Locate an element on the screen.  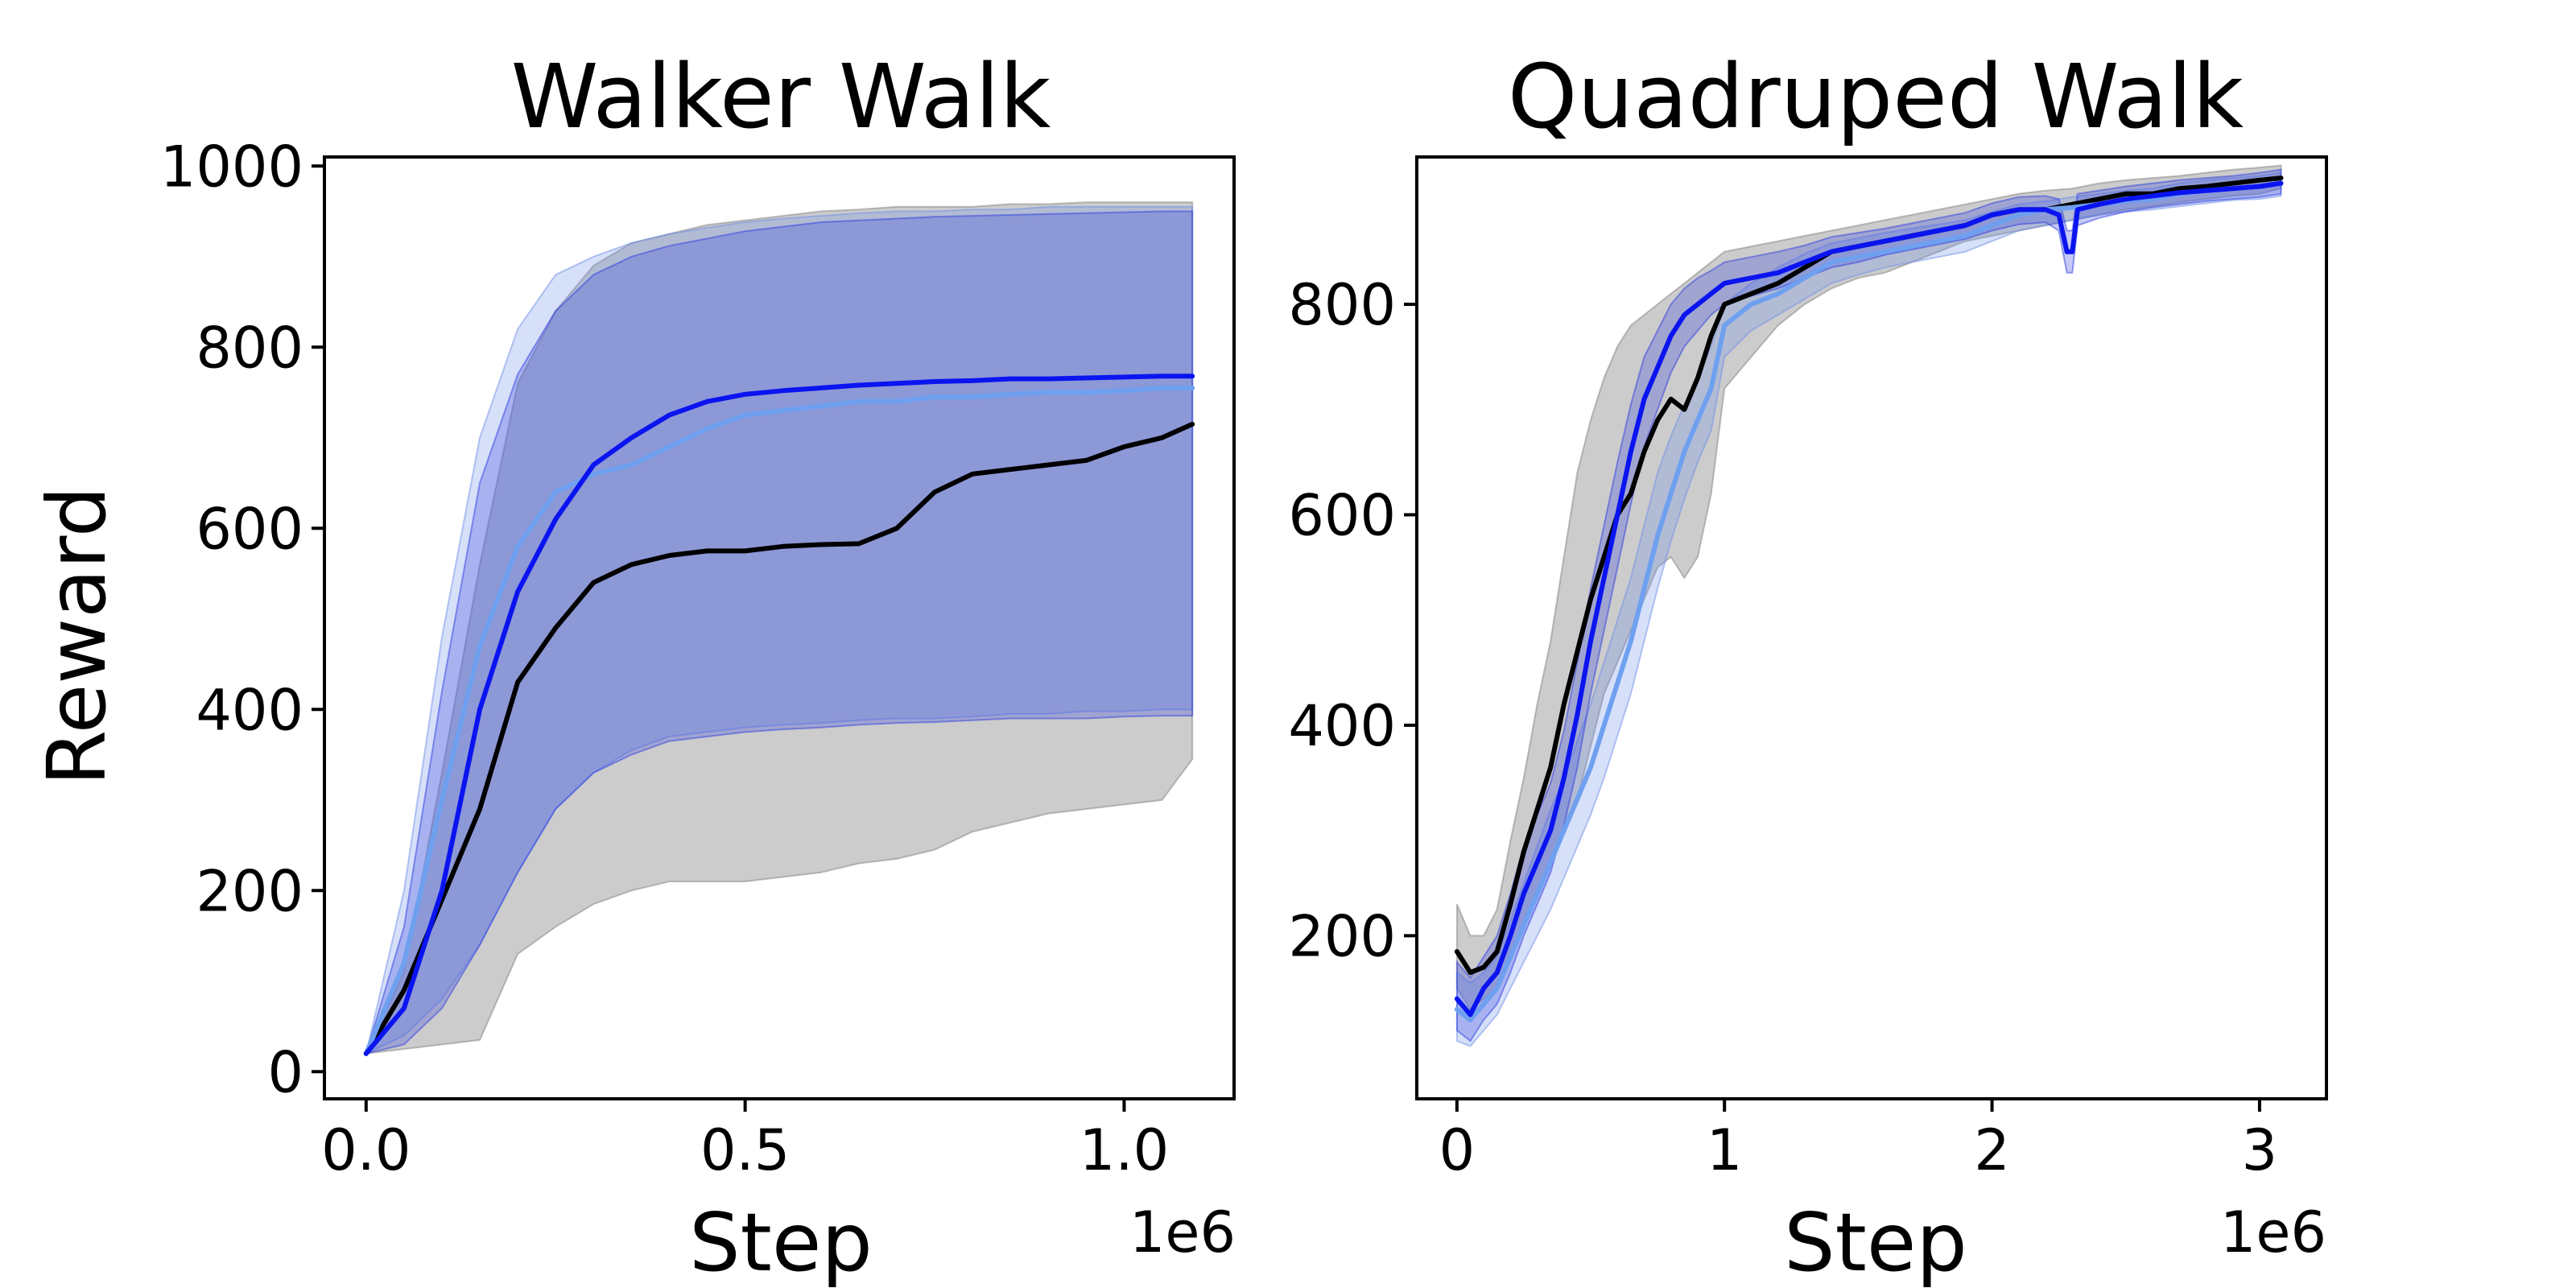
quadruped-walk-y-tick-label: 600 is located at coordinates (1342, 515).